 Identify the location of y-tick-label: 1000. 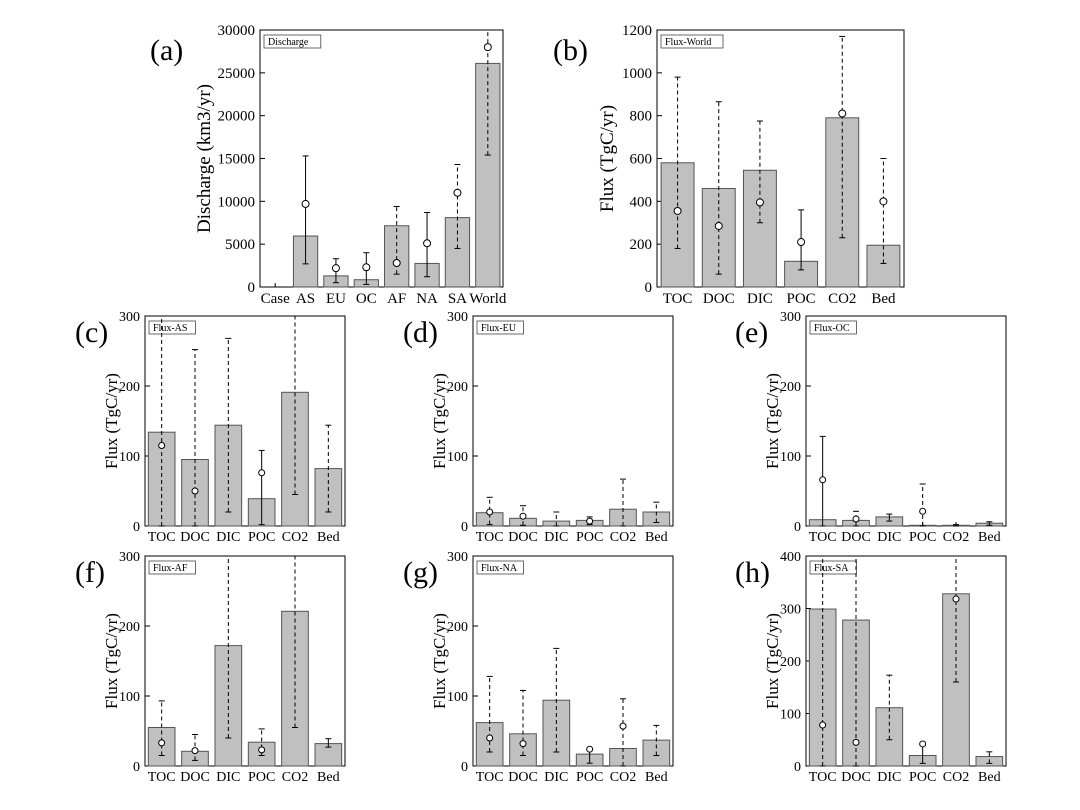
(637, 74).